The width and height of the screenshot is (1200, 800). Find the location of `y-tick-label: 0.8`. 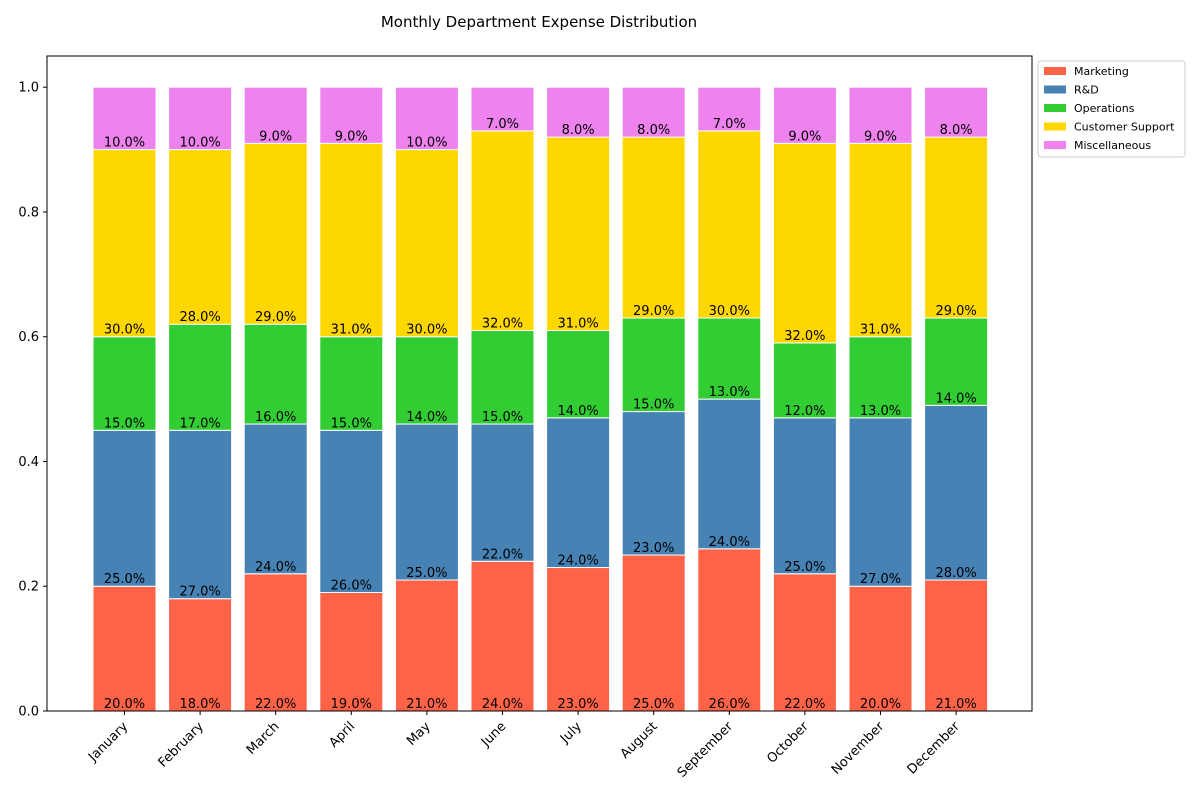

y-tick-label: 0.8 is located at coordinates (28, 212).